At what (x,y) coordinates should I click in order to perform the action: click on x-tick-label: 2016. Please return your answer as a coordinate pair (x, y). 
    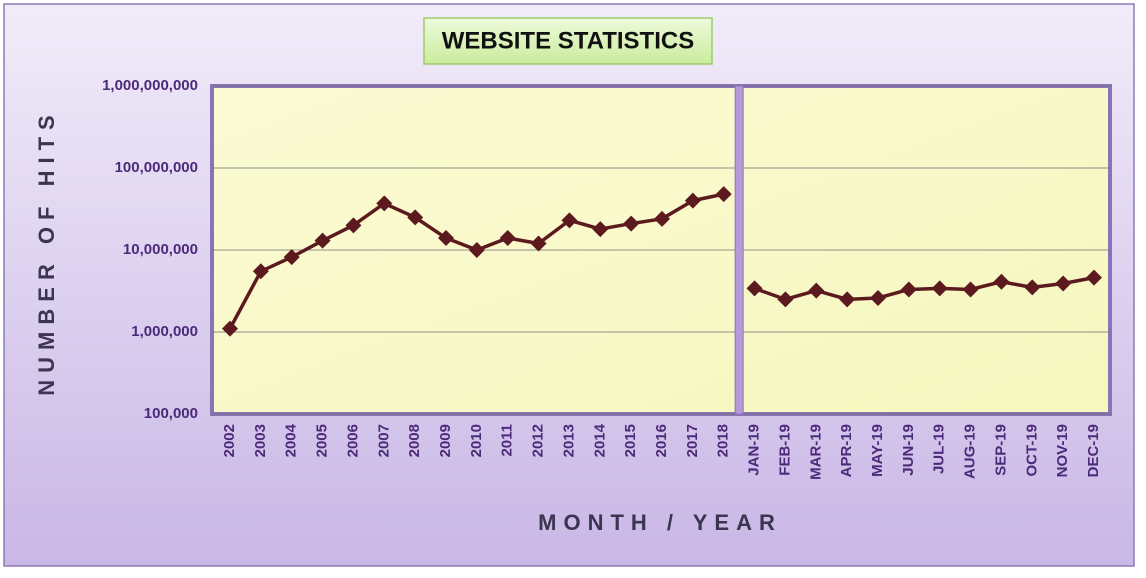
    Looking at the image, I should click on (661, 440).